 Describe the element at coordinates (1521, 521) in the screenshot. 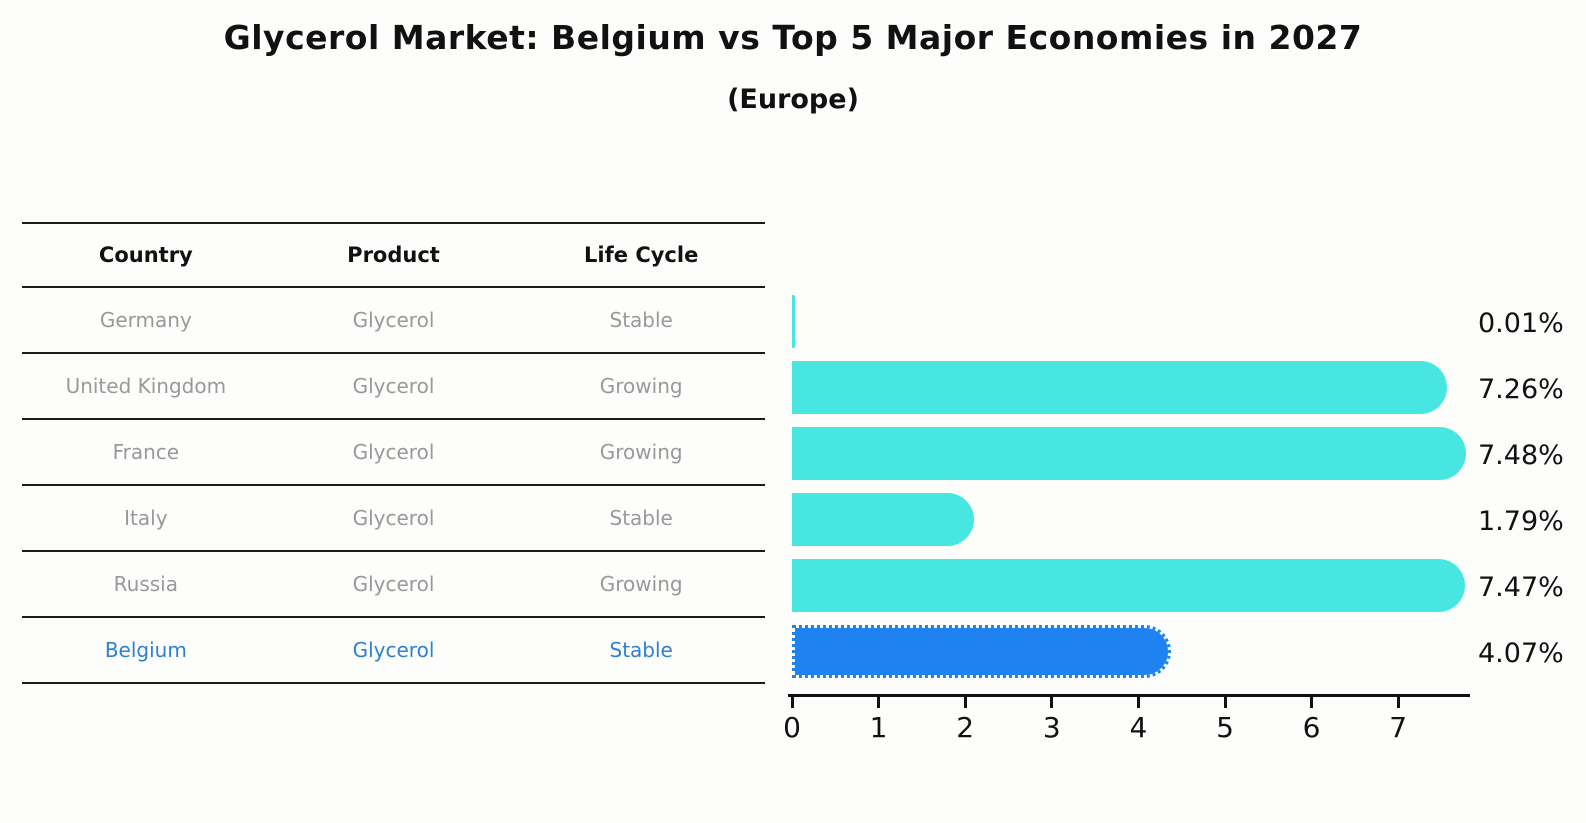

I see `value-label-italy: 1.79%` at that location.